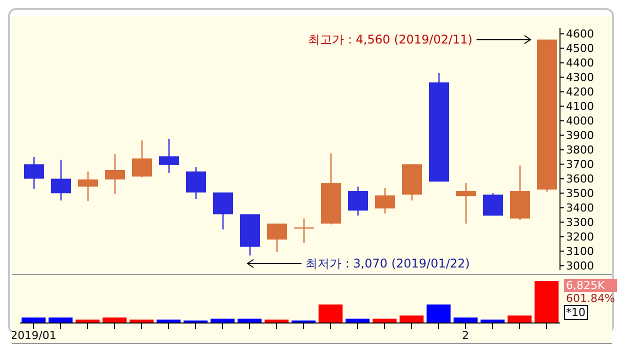 Image resolution: width=624 pixels, height=346 pixels. What do you see at coordinates (580, 179) in the screenshot?
I see `y-tick-label: 3600` at bounding box center [580, 179].